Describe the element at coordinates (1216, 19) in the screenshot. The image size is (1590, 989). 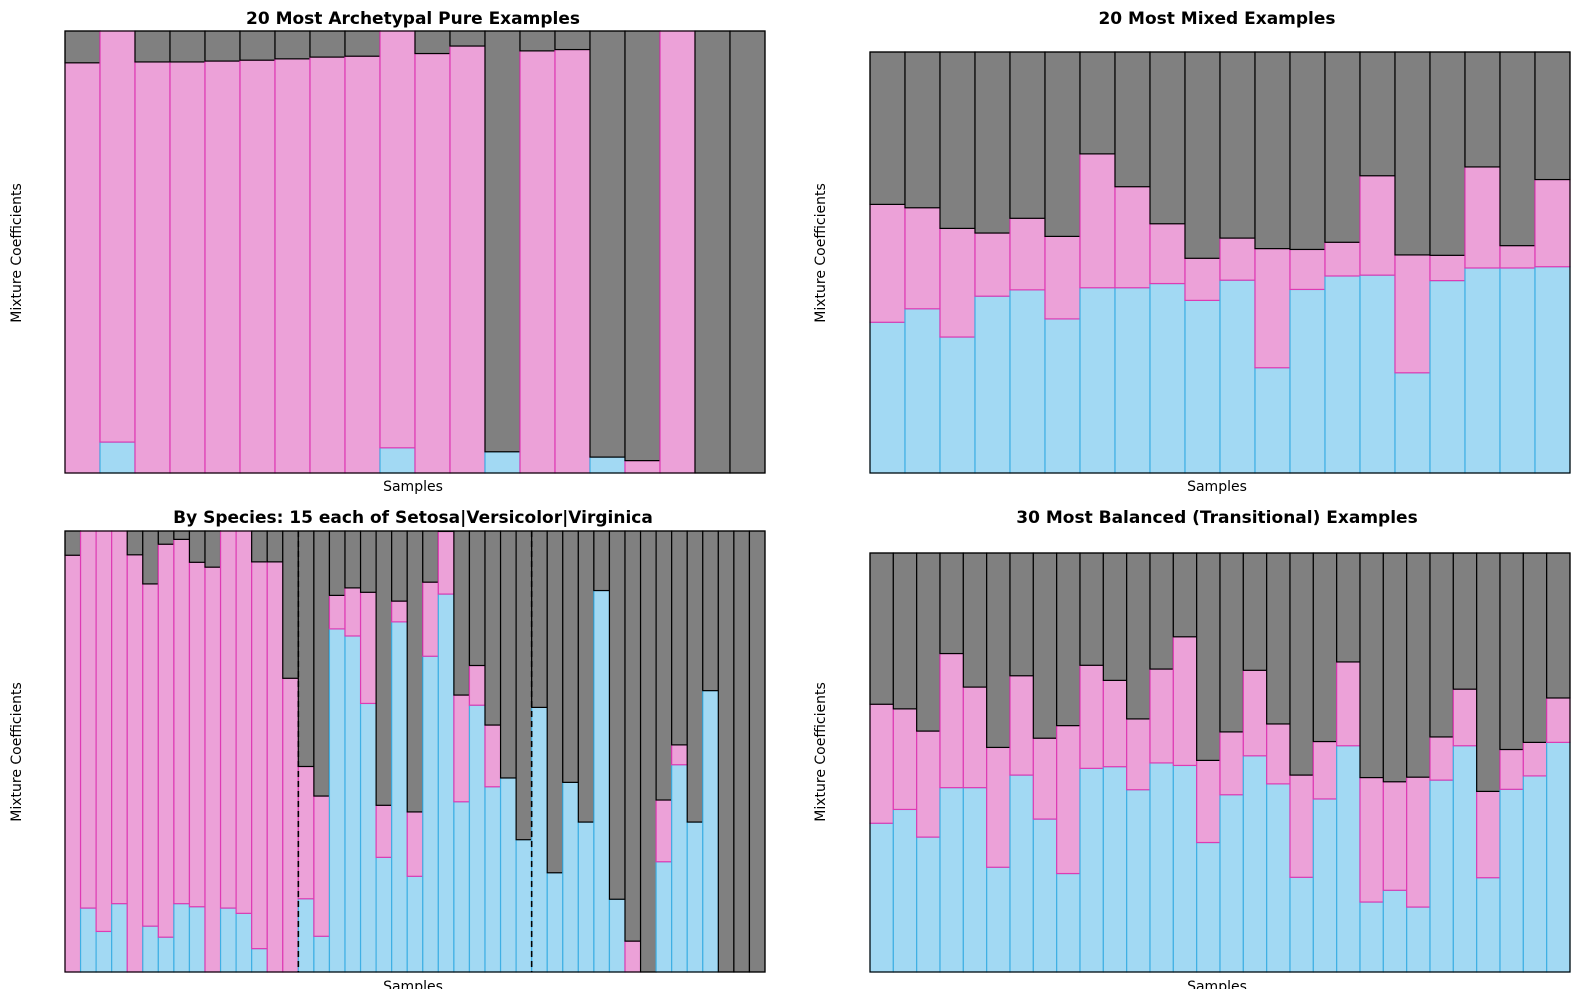
I see `panel-1-title: 20 Most Mixed Examples` at that location.